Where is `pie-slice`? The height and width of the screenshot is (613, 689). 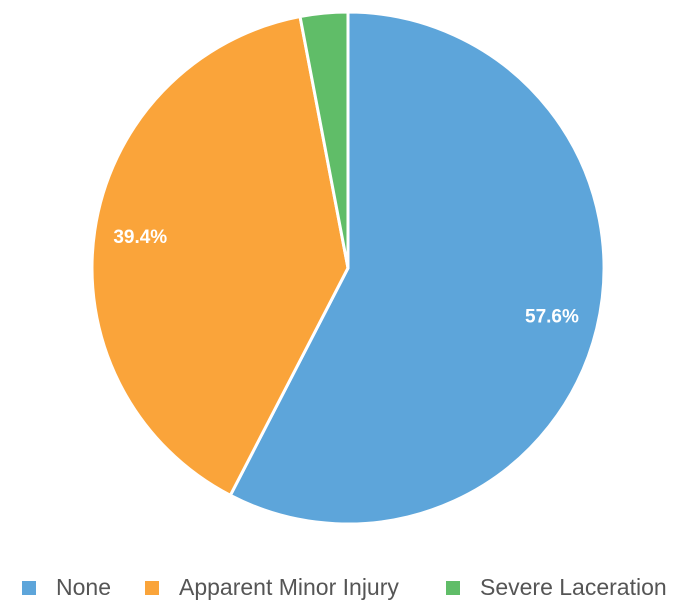
pie-slice is located at coordinates (324, 139).